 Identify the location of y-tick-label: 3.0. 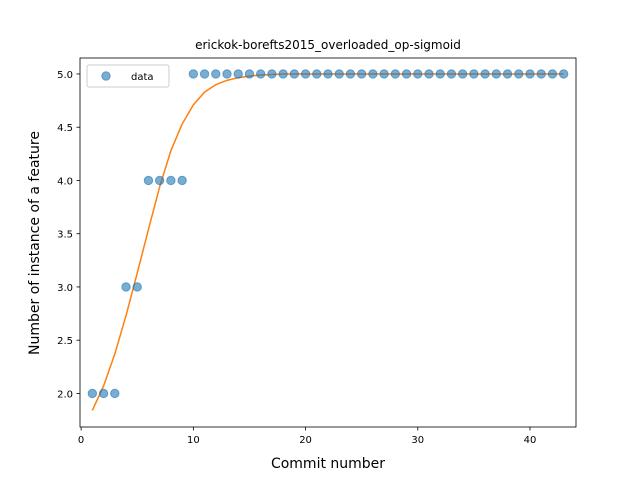
(65, 288).